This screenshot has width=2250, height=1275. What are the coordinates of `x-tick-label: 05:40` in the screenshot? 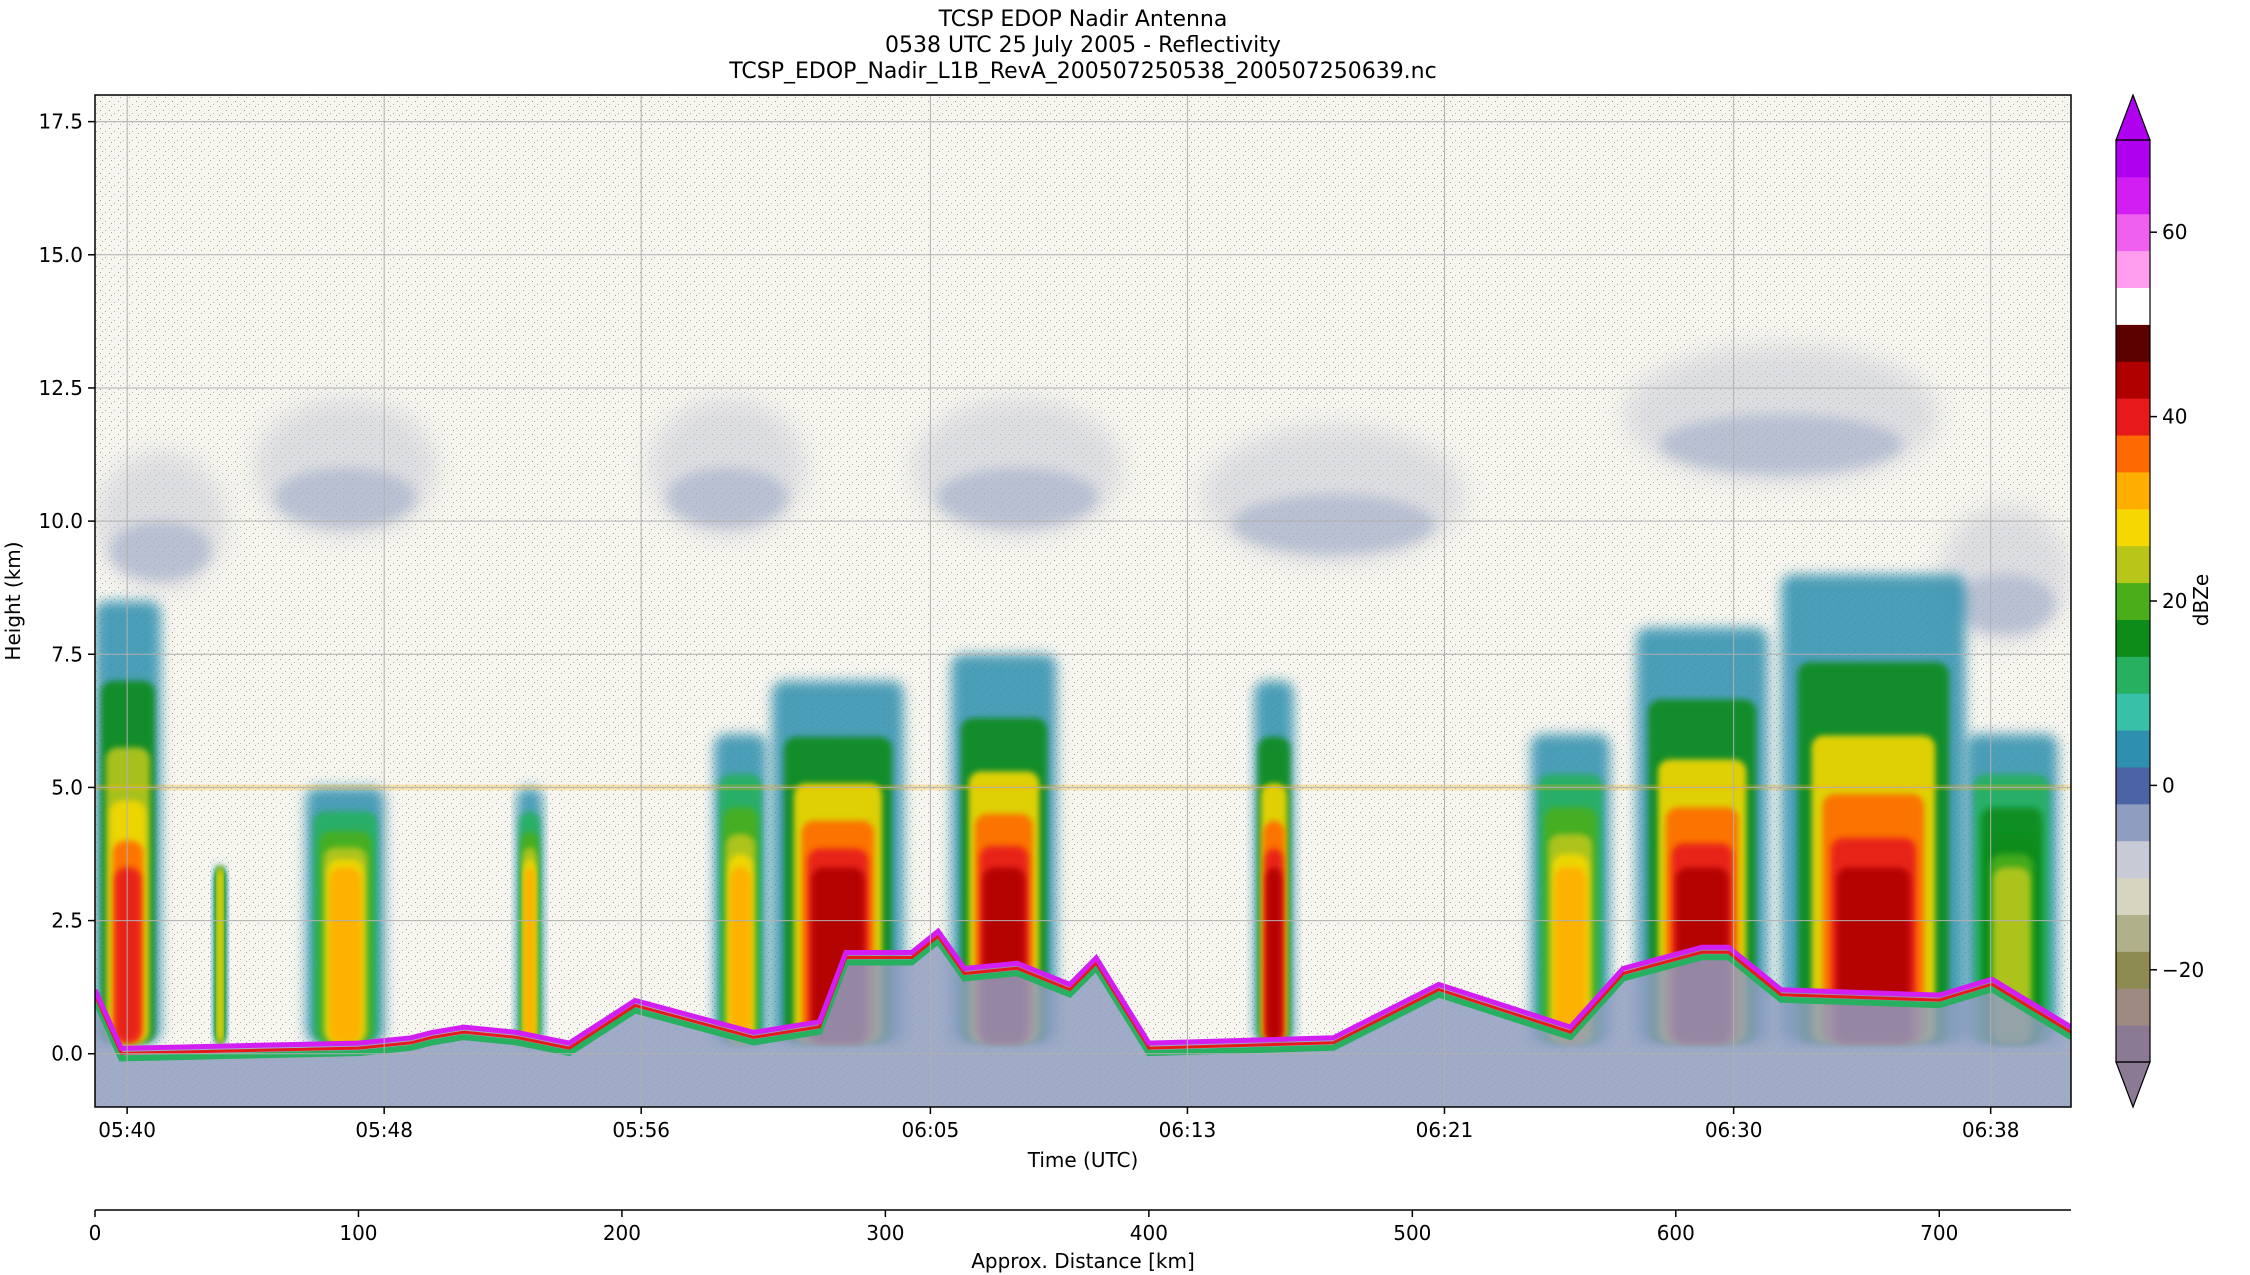 It's located at (127, 1130).